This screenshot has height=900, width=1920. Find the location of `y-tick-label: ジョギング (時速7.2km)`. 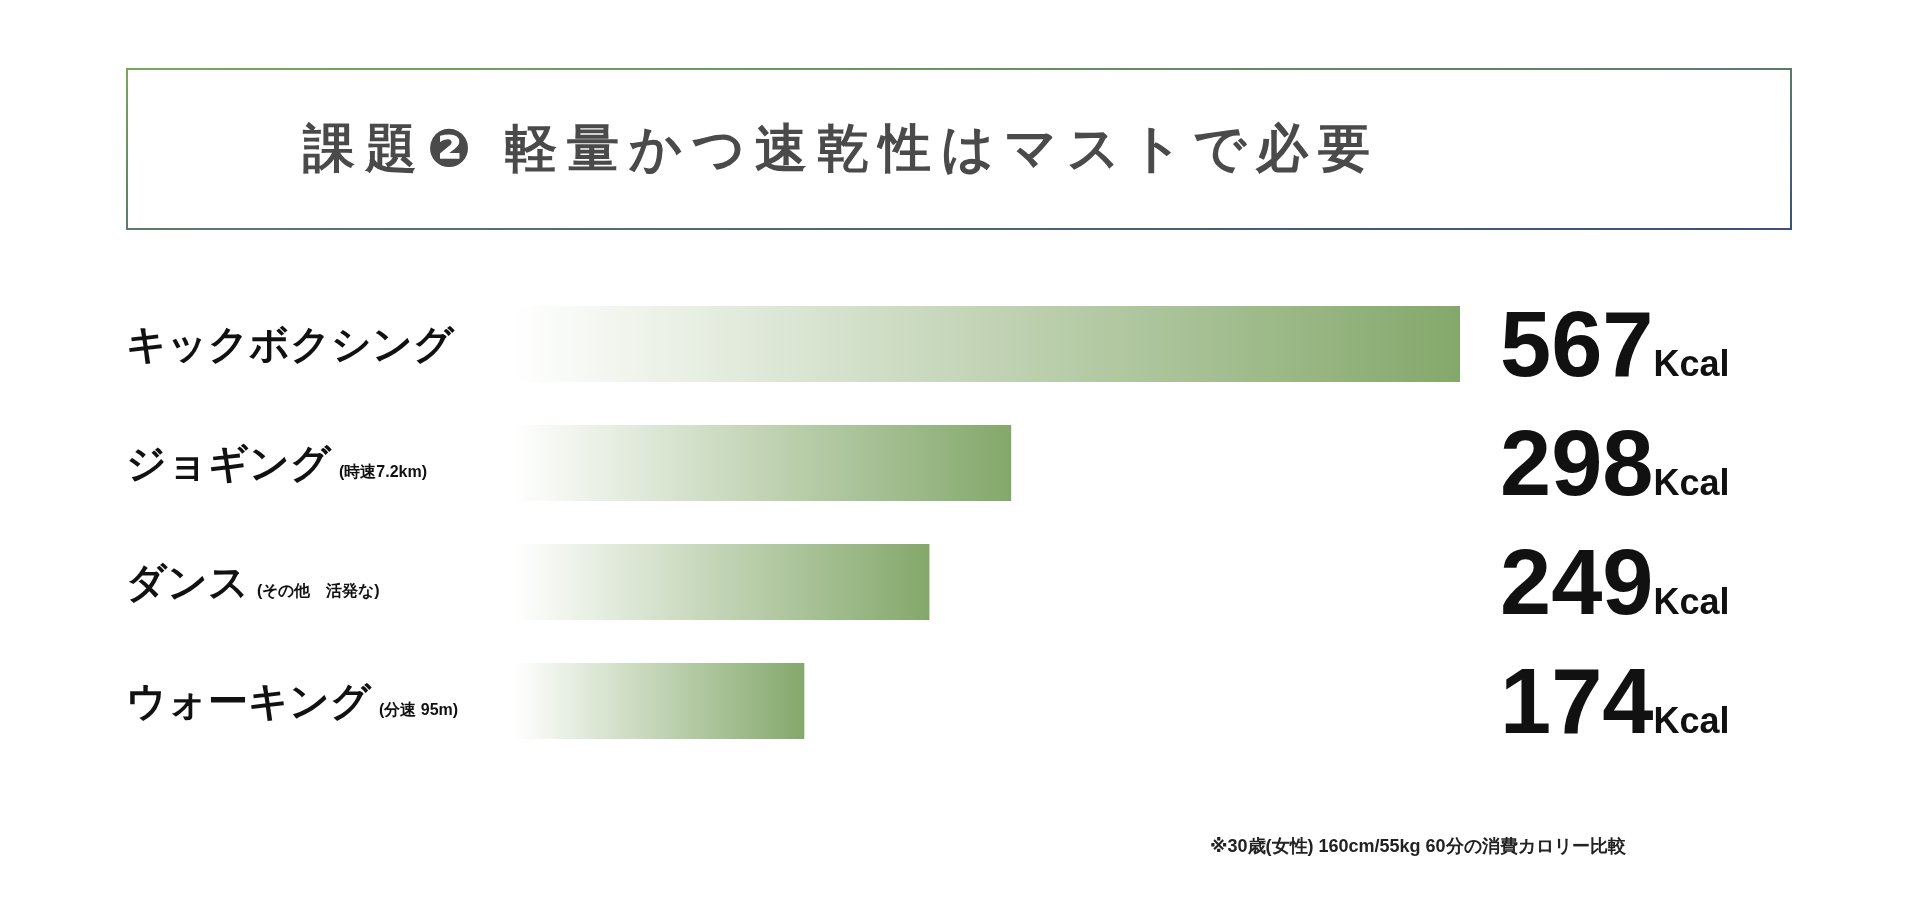

y-tick-label: ジョギング (時速7.2km) is located at coordinates (277, 462).